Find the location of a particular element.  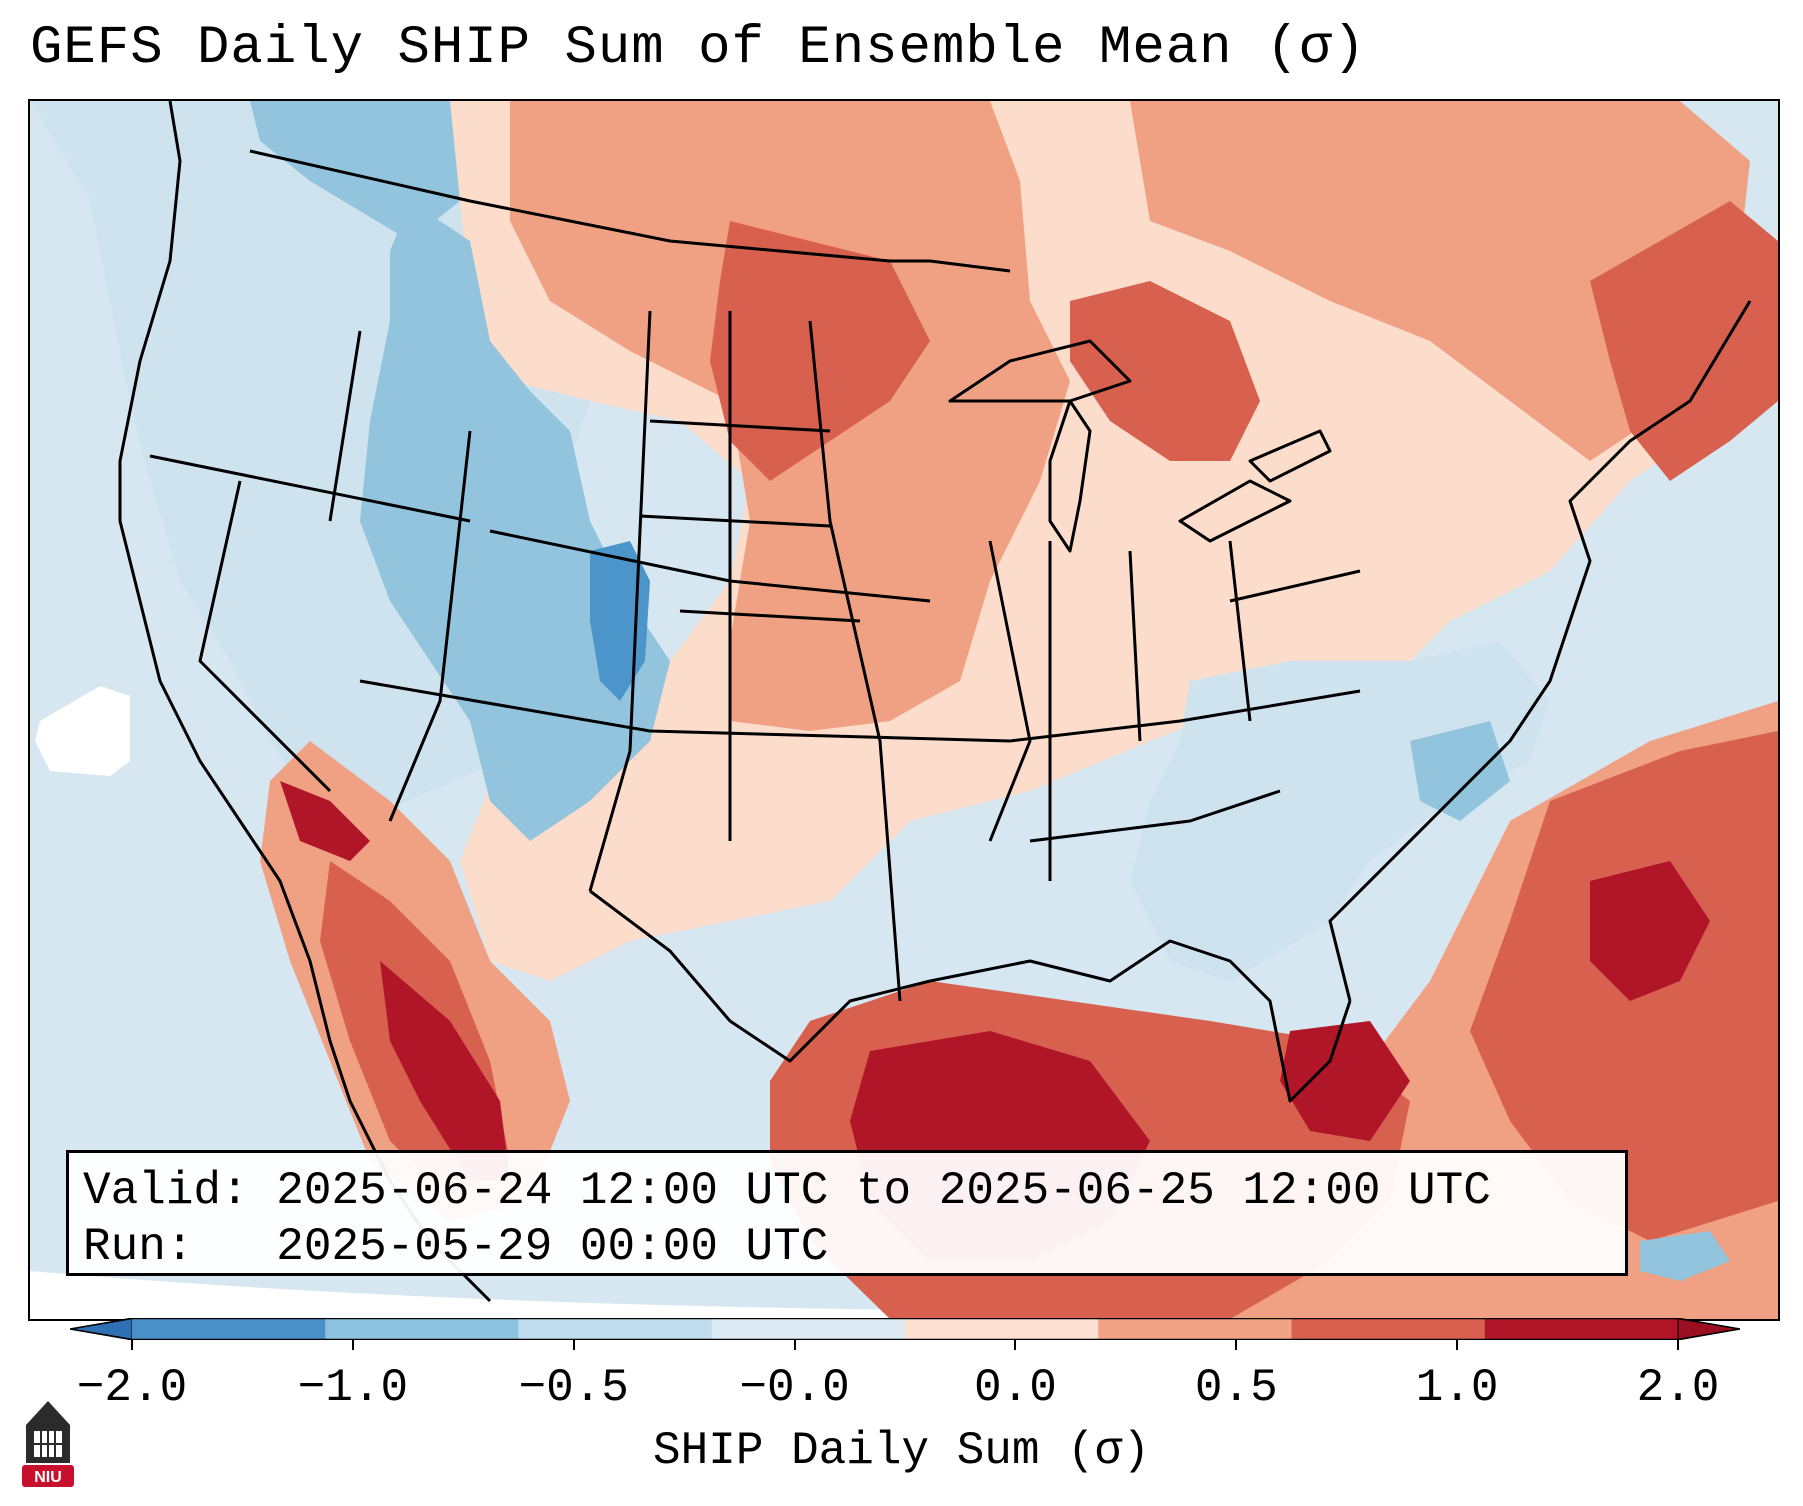

region-high-positive-dakotas is located at coordinates (820, 351).